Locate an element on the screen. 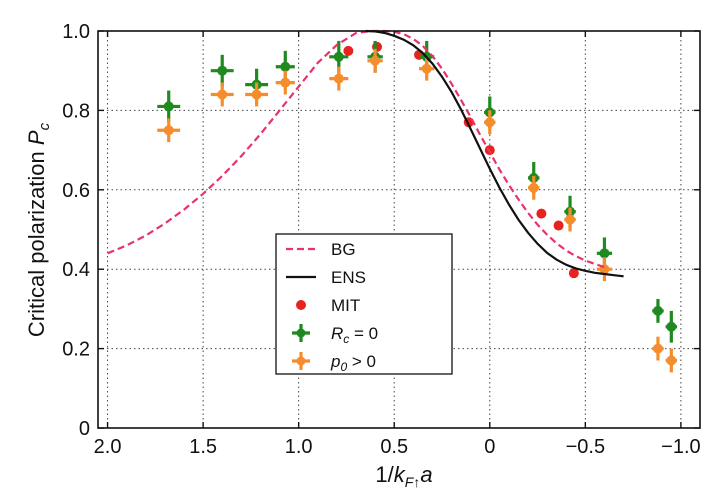 The width and height of the screenshot is (724, 498). y-tick-label: 0 is located at coordinates (84, 429).